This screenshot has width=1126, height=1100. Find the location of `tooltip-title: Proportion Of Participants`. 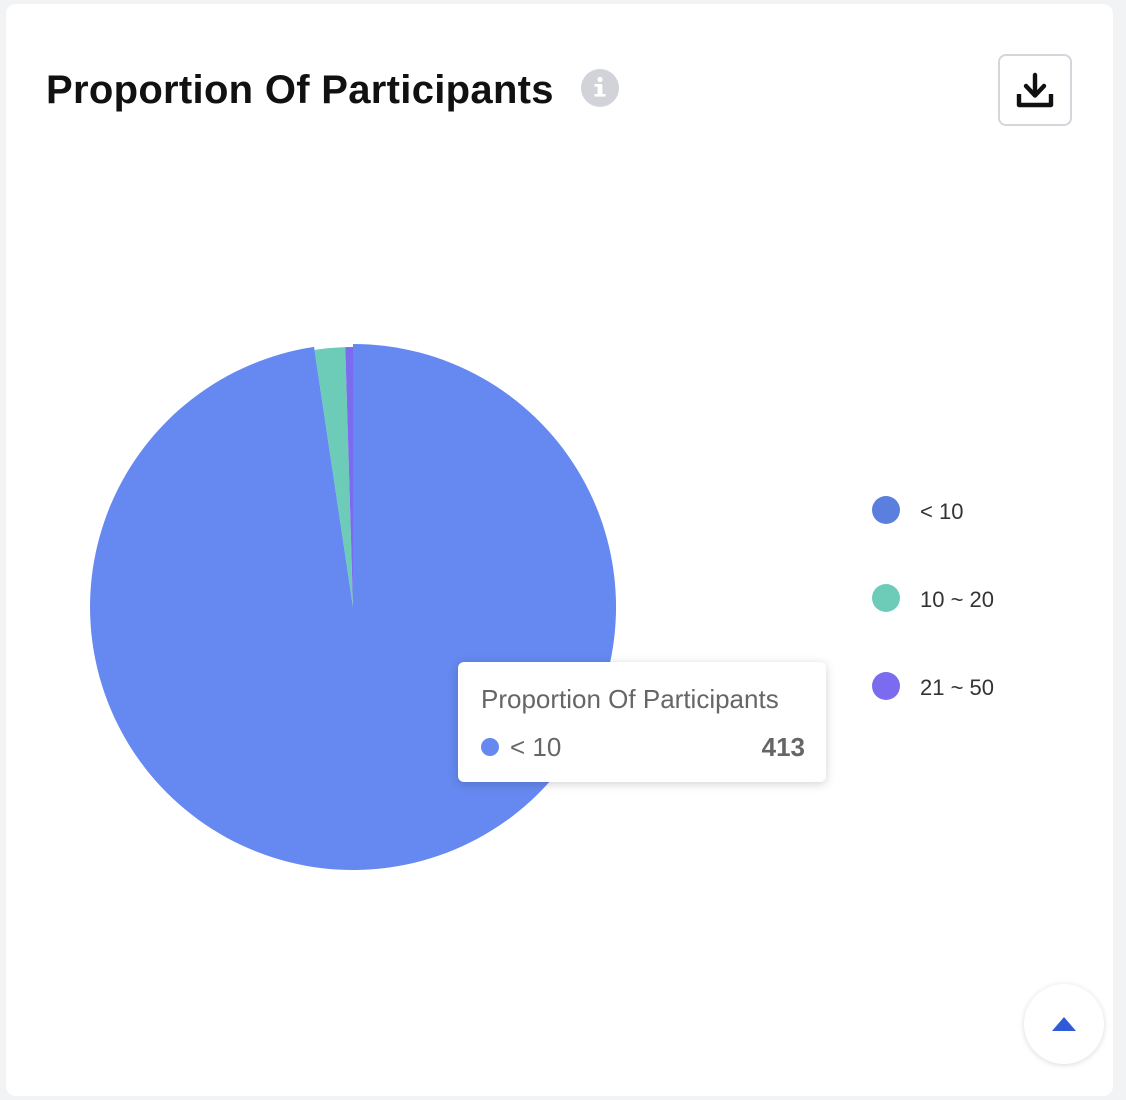

tooltip-title: Proportion Of Participants is located at coordinates (630, 699).